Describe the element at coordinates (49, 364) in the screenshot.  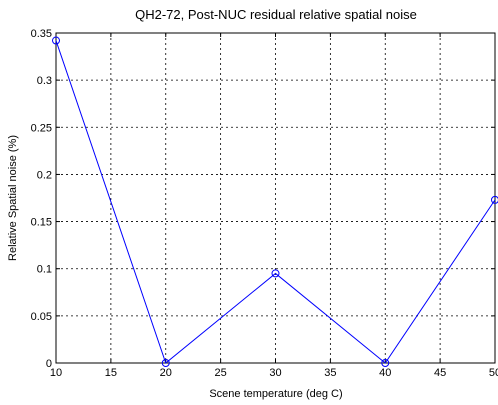
I see `y-tick-label: 0` at that location.